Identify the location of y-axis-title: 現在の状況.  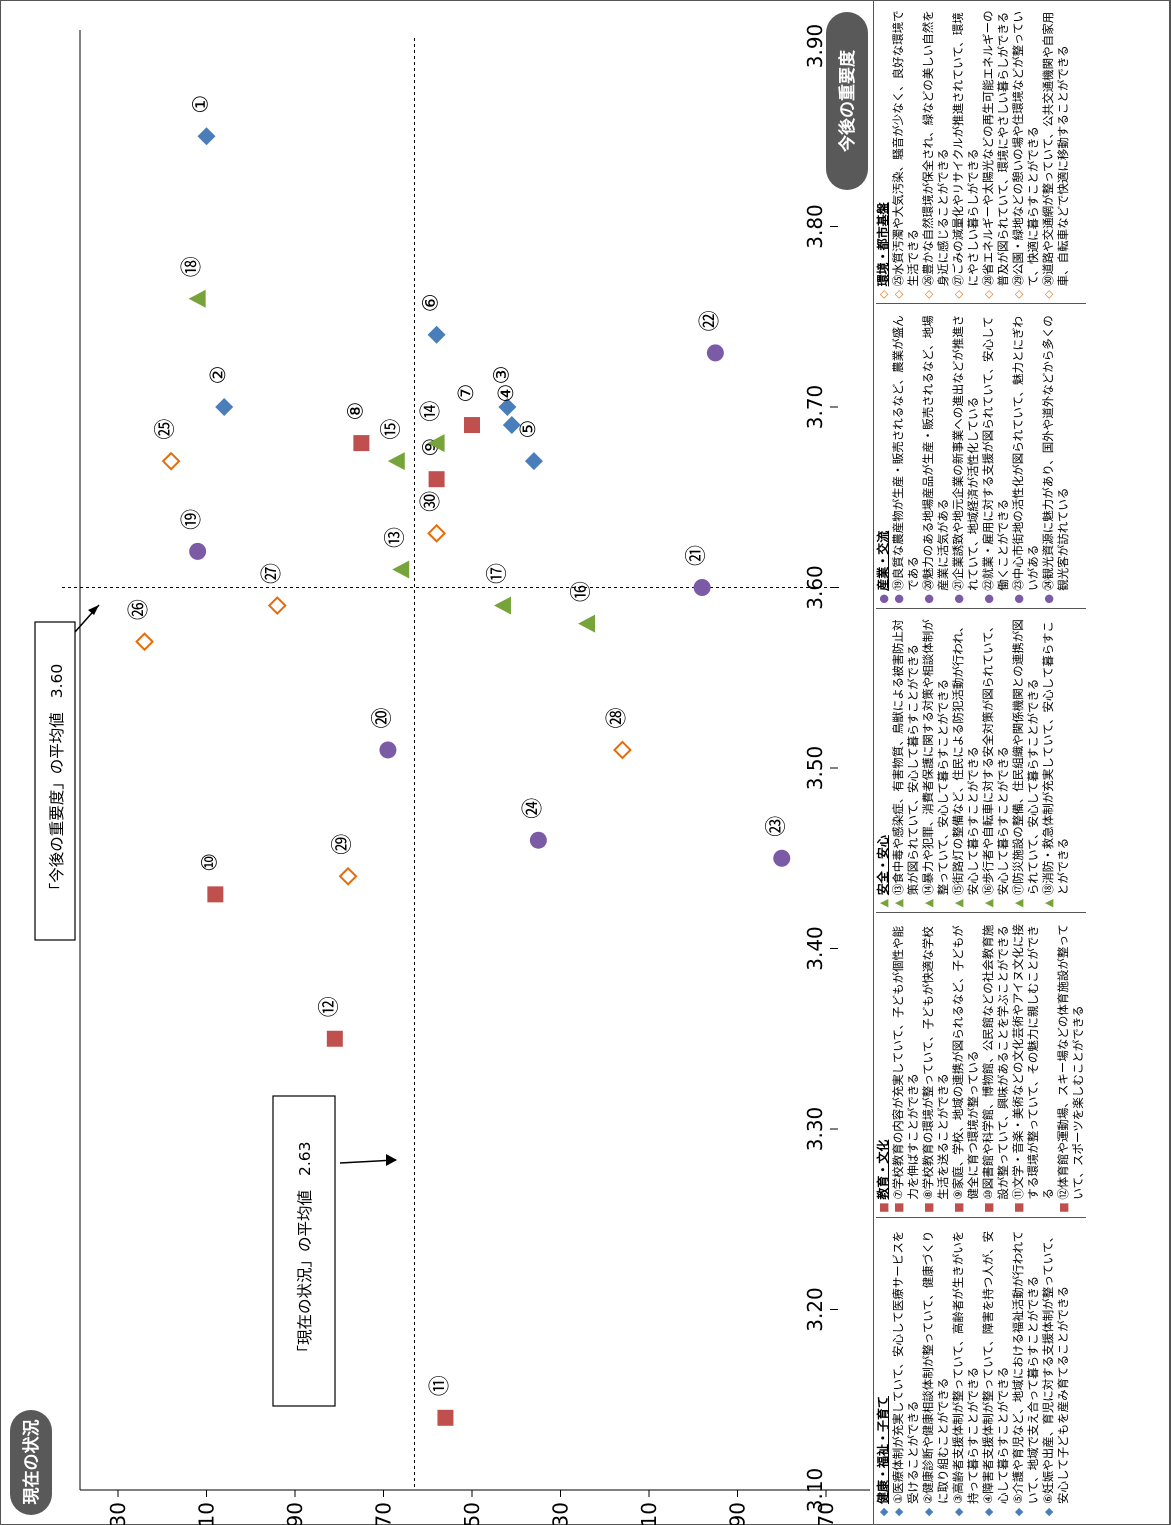
(31, 1462).